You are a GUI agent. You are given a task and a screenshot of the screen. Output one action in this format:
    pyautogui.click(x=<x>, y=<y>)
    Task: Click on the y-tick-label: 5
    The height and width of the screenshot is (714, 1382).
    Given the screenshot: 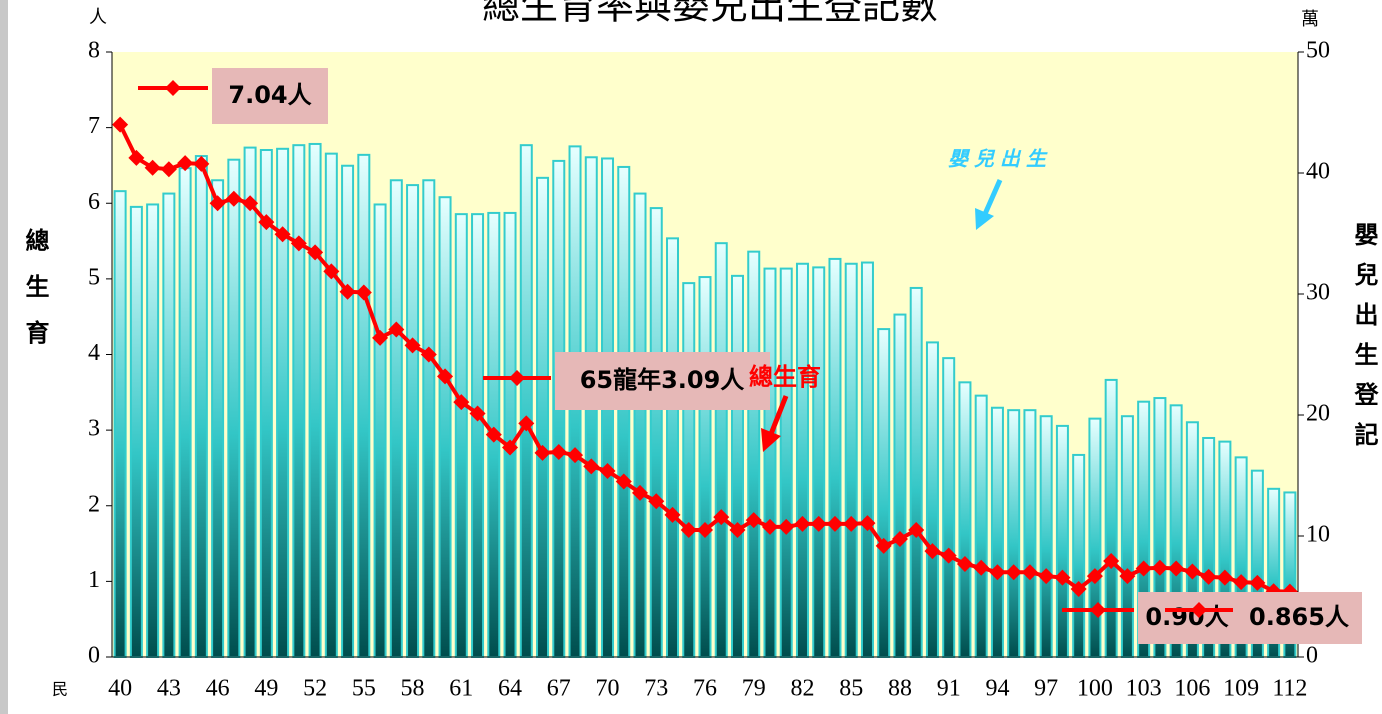 What is the action you would take?
    pyautogui.click(x=94, y=277)
    